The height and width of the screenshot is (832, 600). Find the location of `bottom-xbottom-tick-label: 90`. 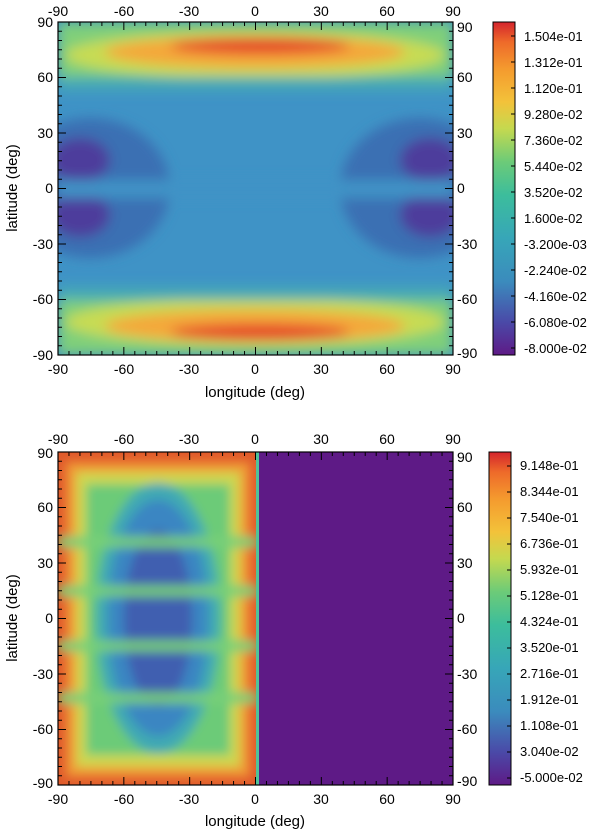

bottom-xbottom-tick-label: 90 is located at coordinates (453, 799).